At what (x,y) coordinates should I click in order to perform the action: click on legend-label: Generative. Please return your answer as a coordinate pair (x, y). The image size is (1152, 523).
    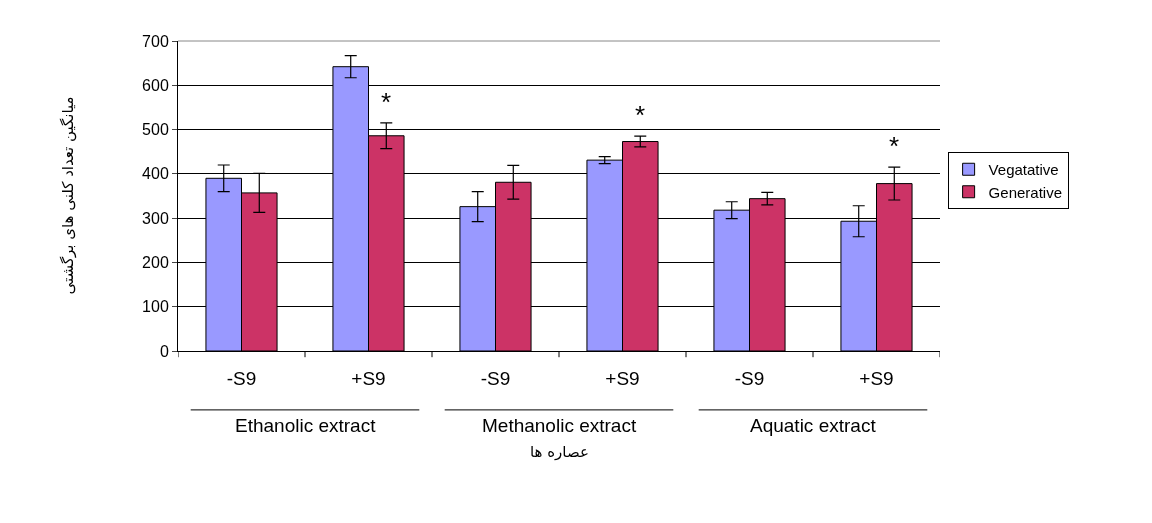
    Looking at the image, I should click on (1025, 192).